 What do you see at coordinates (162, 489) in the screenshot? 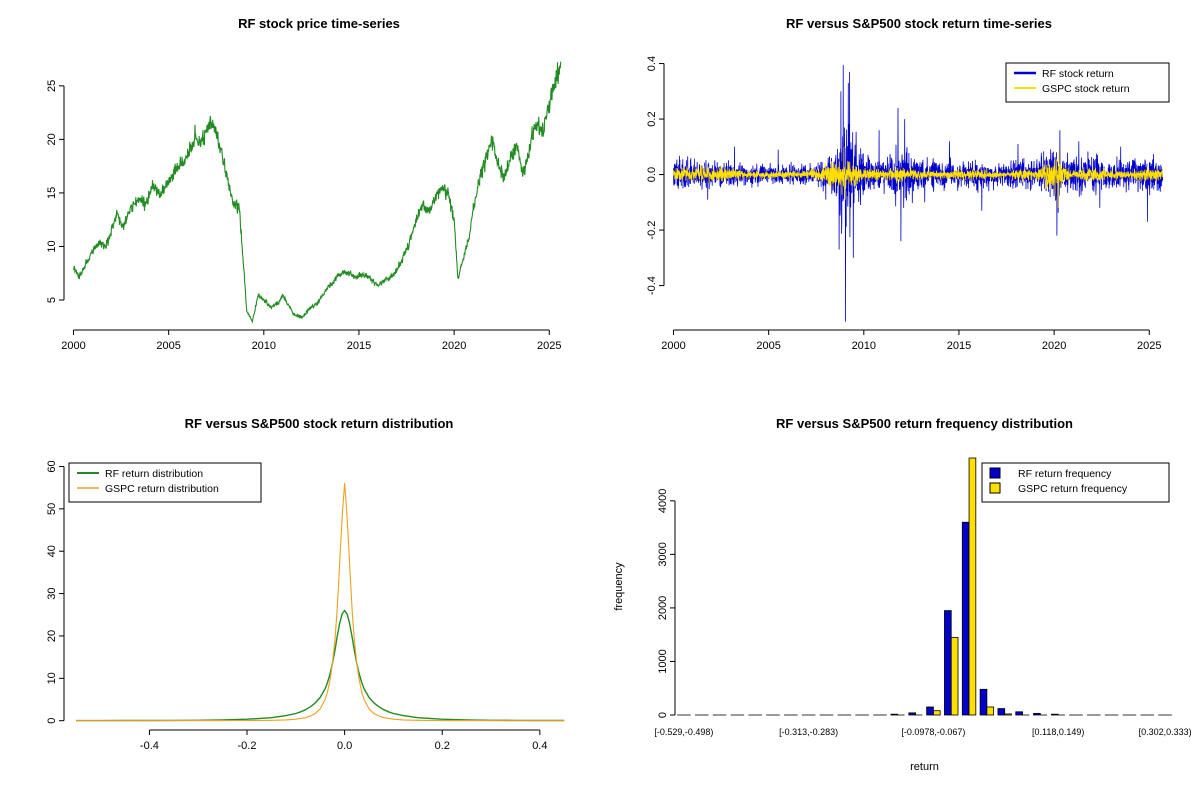
I see `legend-label-gspc-return-distribution: GSPC return distribution` at bounding box center [162, 489].